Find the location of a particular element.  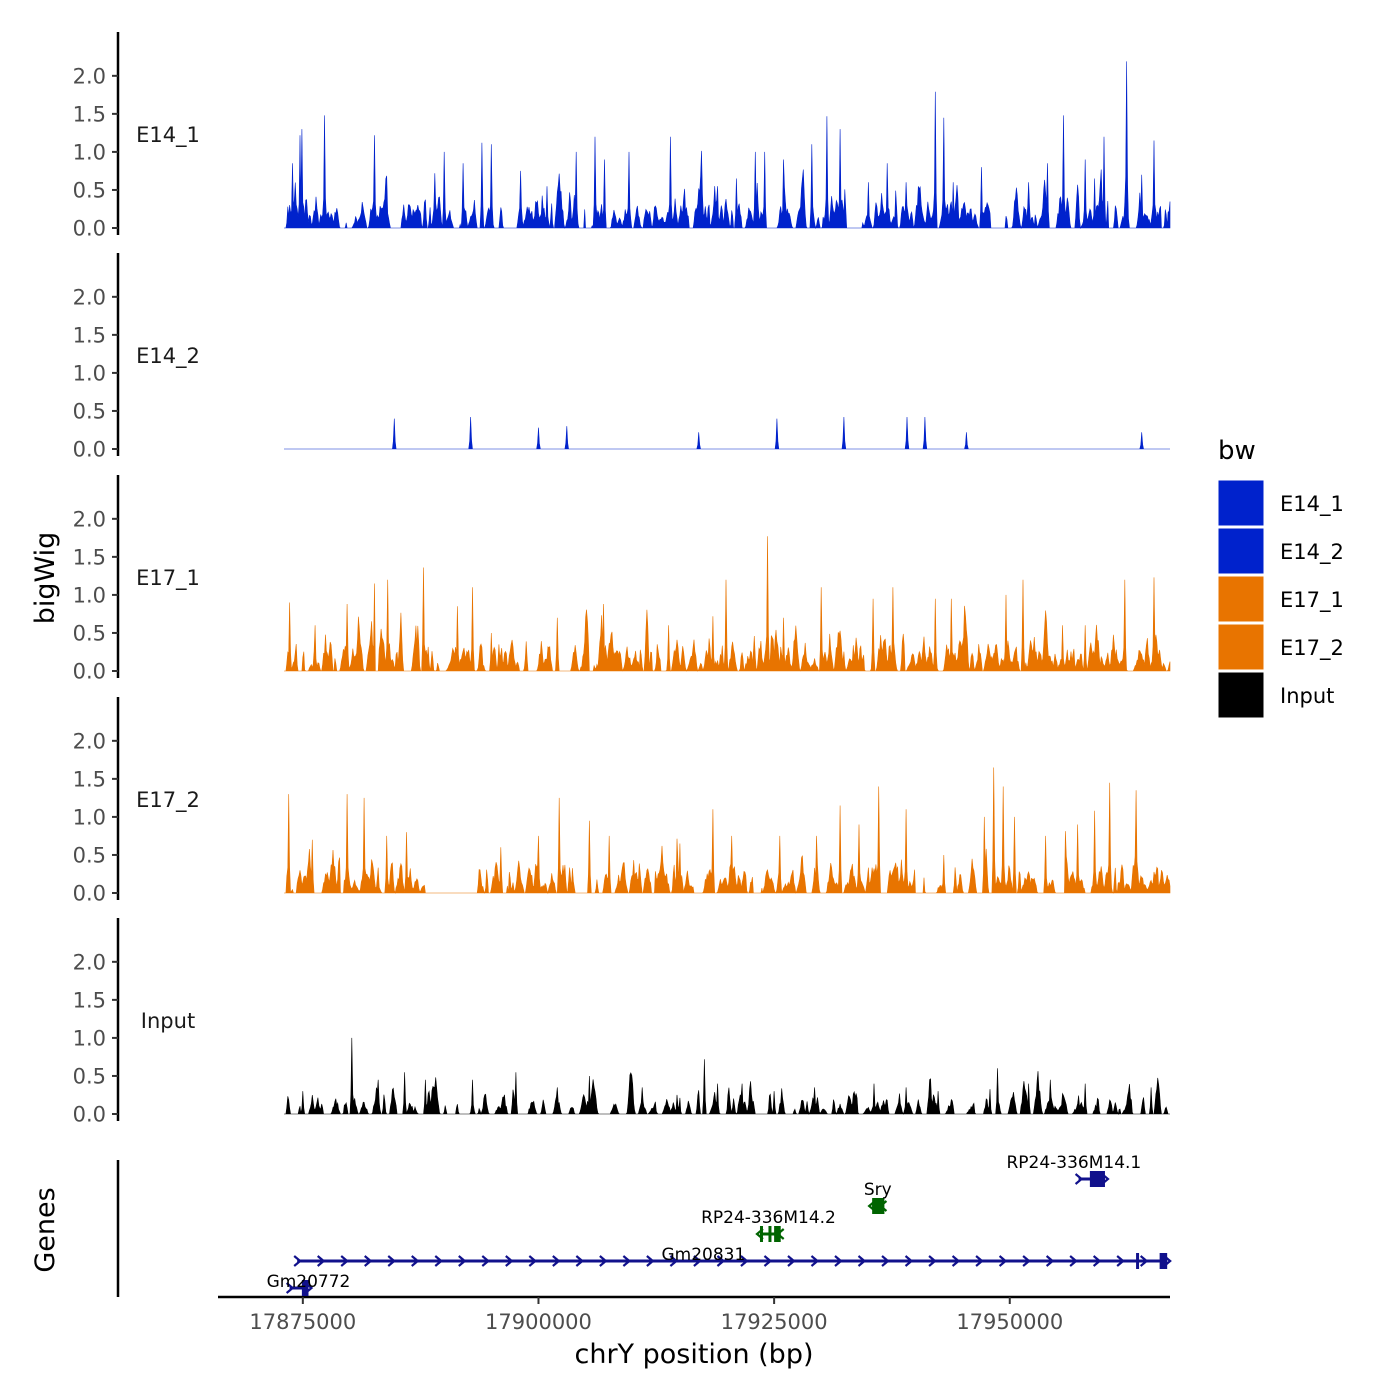

track-label: Input is located at coordinates (168, 1021).